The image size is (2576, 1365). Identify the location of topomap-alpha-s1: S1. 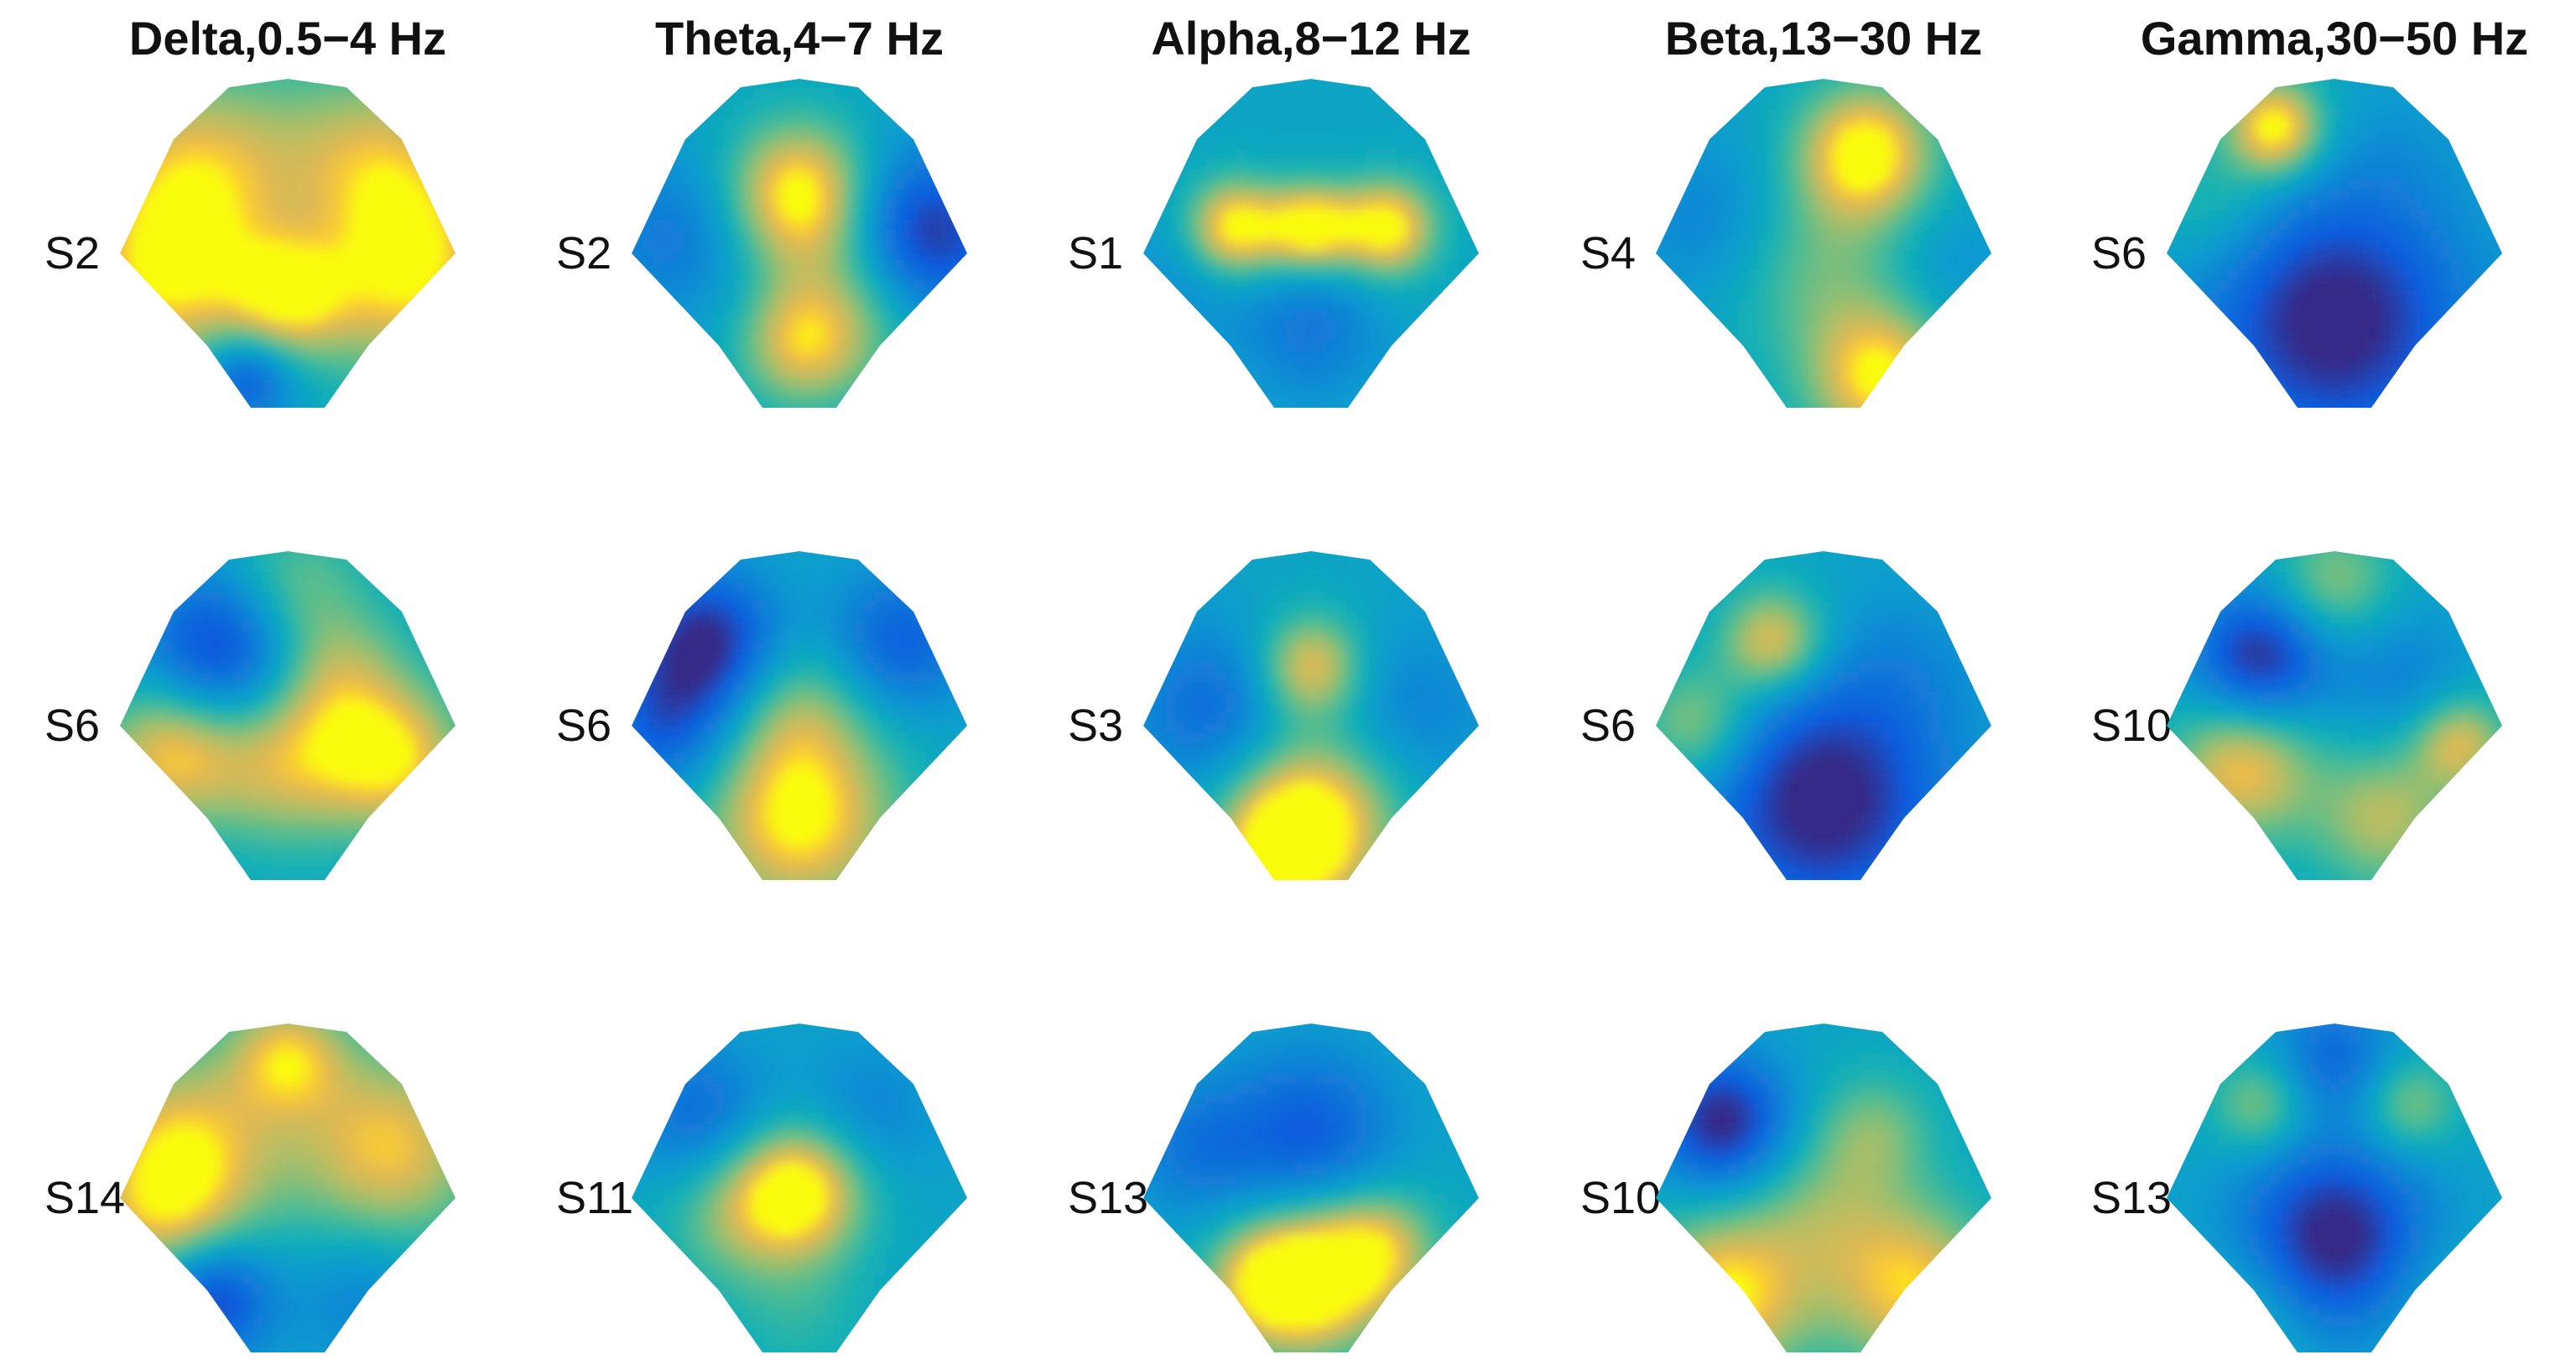
(1273, 243).